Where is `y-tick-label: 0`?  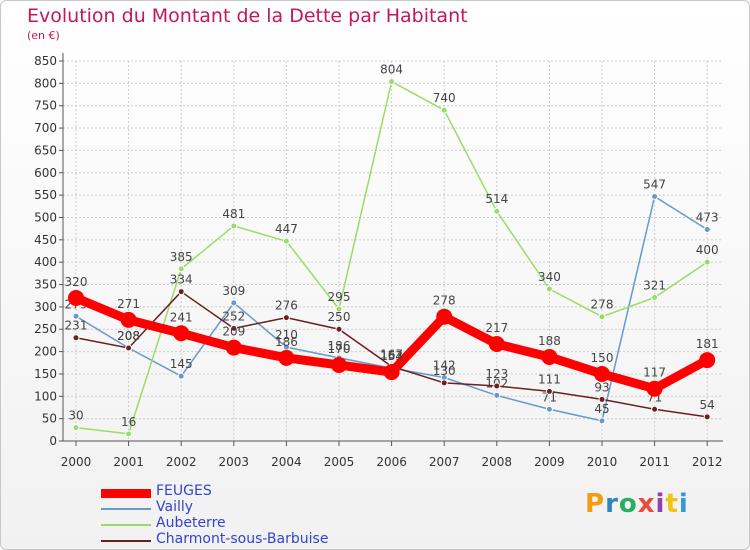 y-tick-label: 0 is located at coordinates (53, 441).